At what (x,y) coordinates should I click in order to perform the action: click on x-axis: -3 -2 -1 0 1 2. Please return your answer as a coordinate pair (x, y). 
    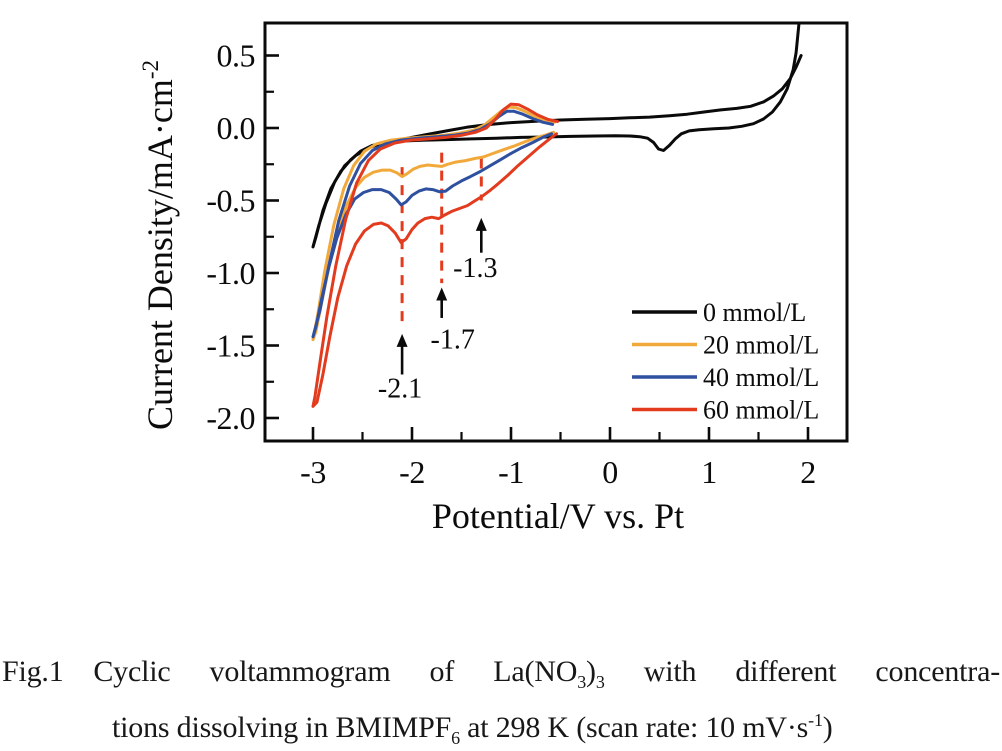
    Looking at the image, I should click on (558, 458).